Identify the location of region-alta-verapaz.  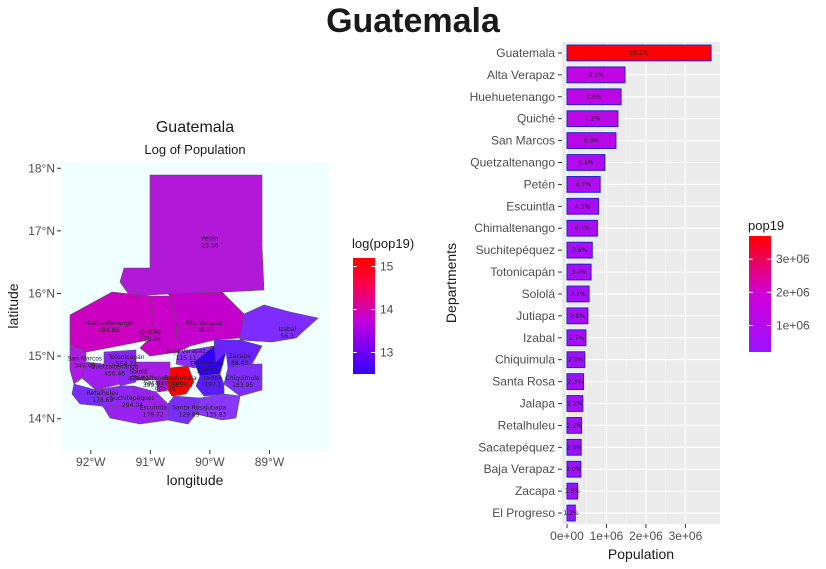
(206, 322).